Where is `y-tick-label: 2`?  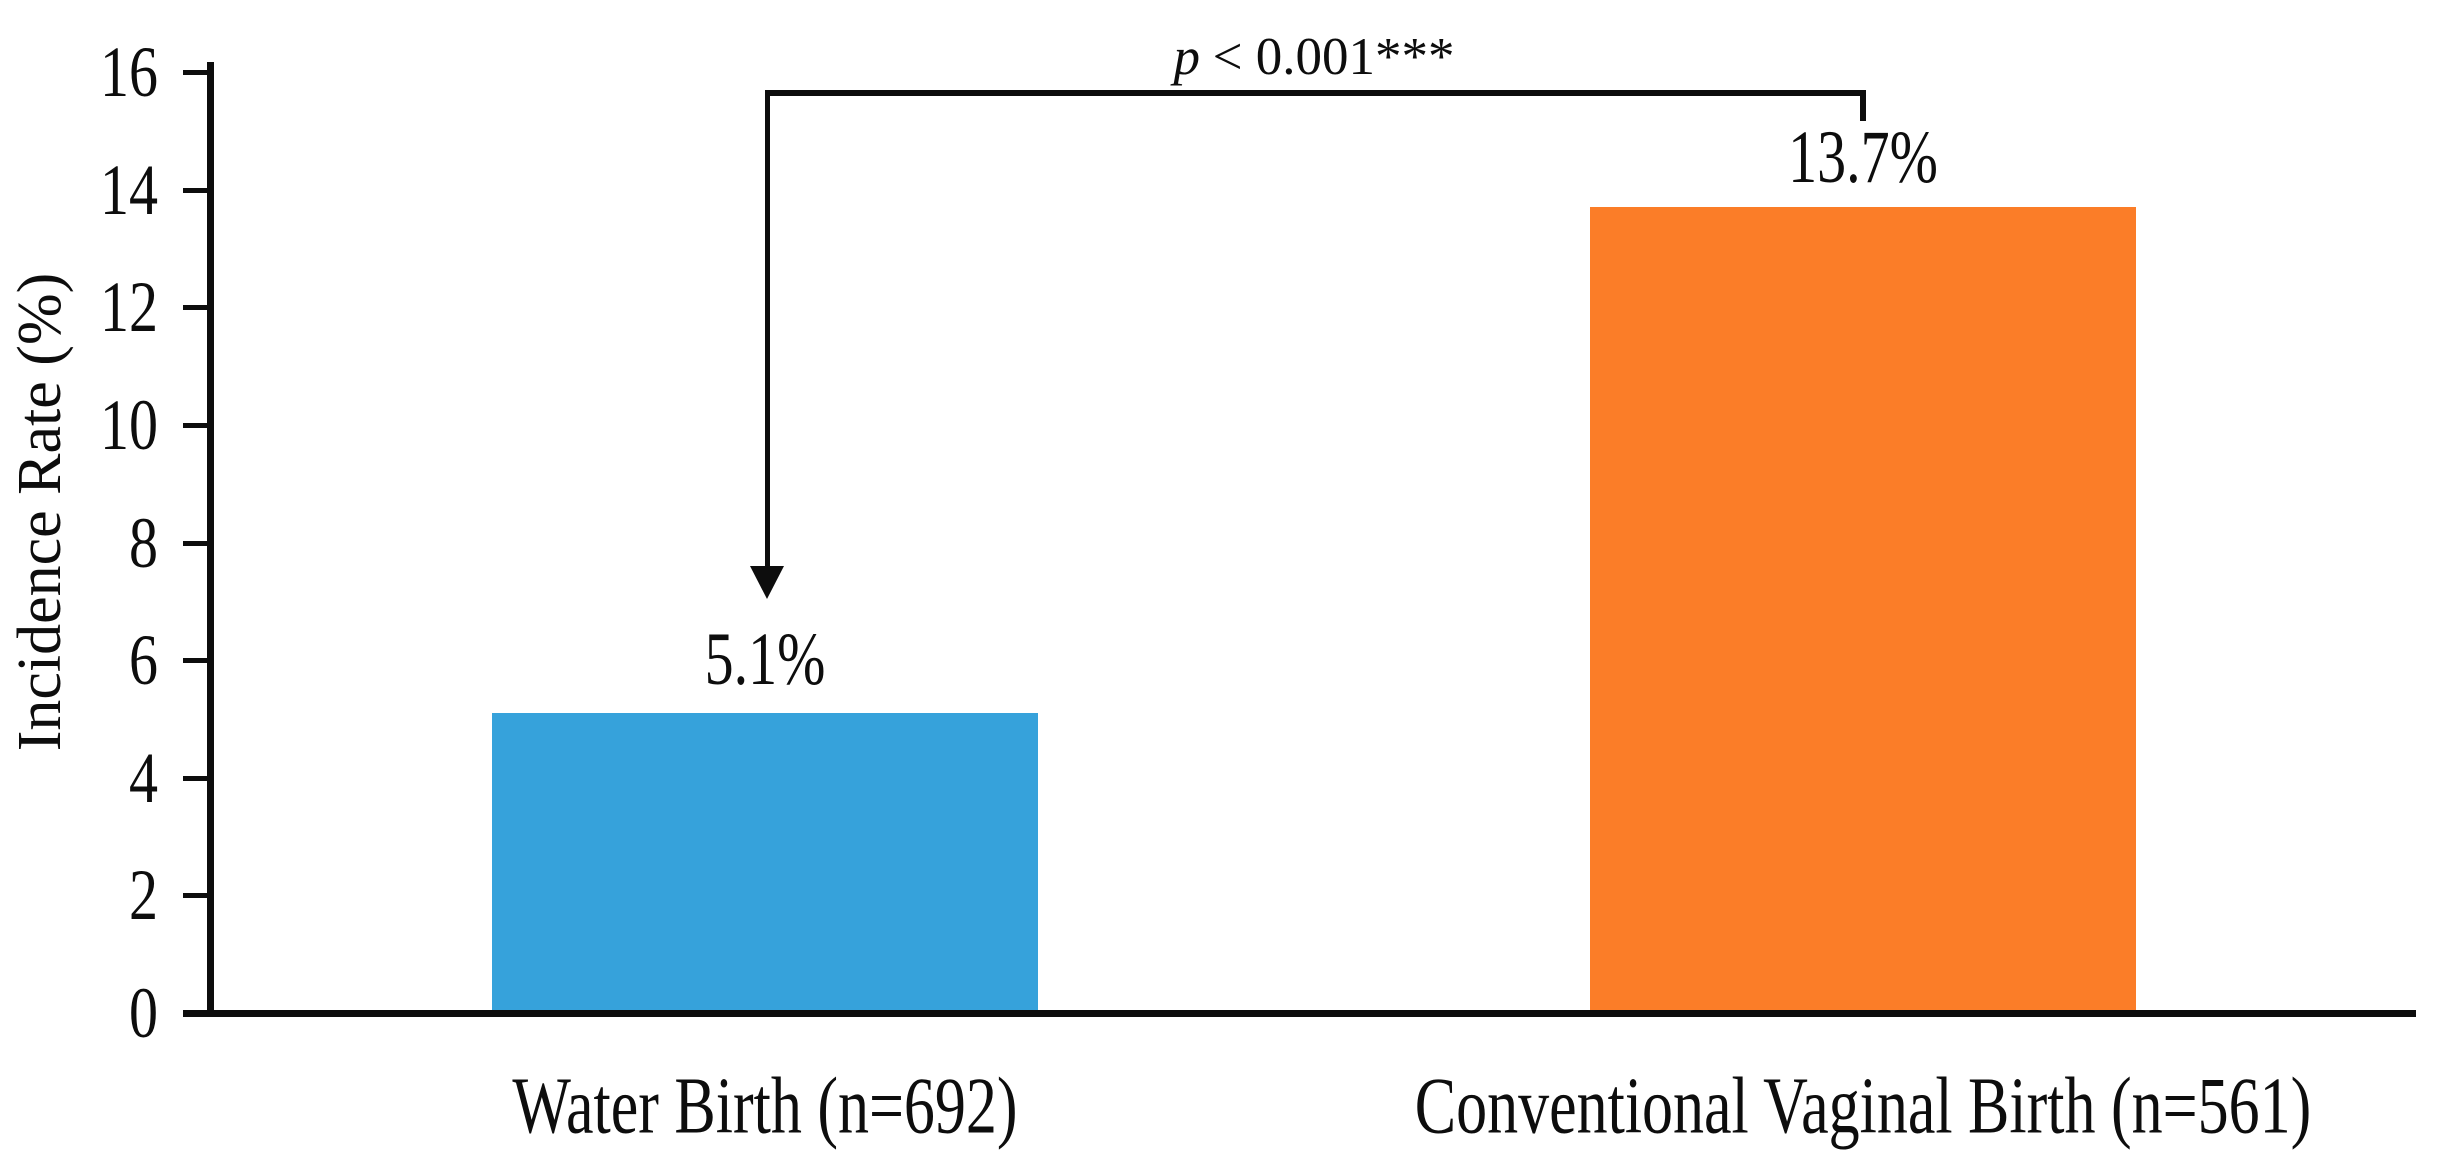
y-tick-label: 2 is located at coordinates (143, 894).